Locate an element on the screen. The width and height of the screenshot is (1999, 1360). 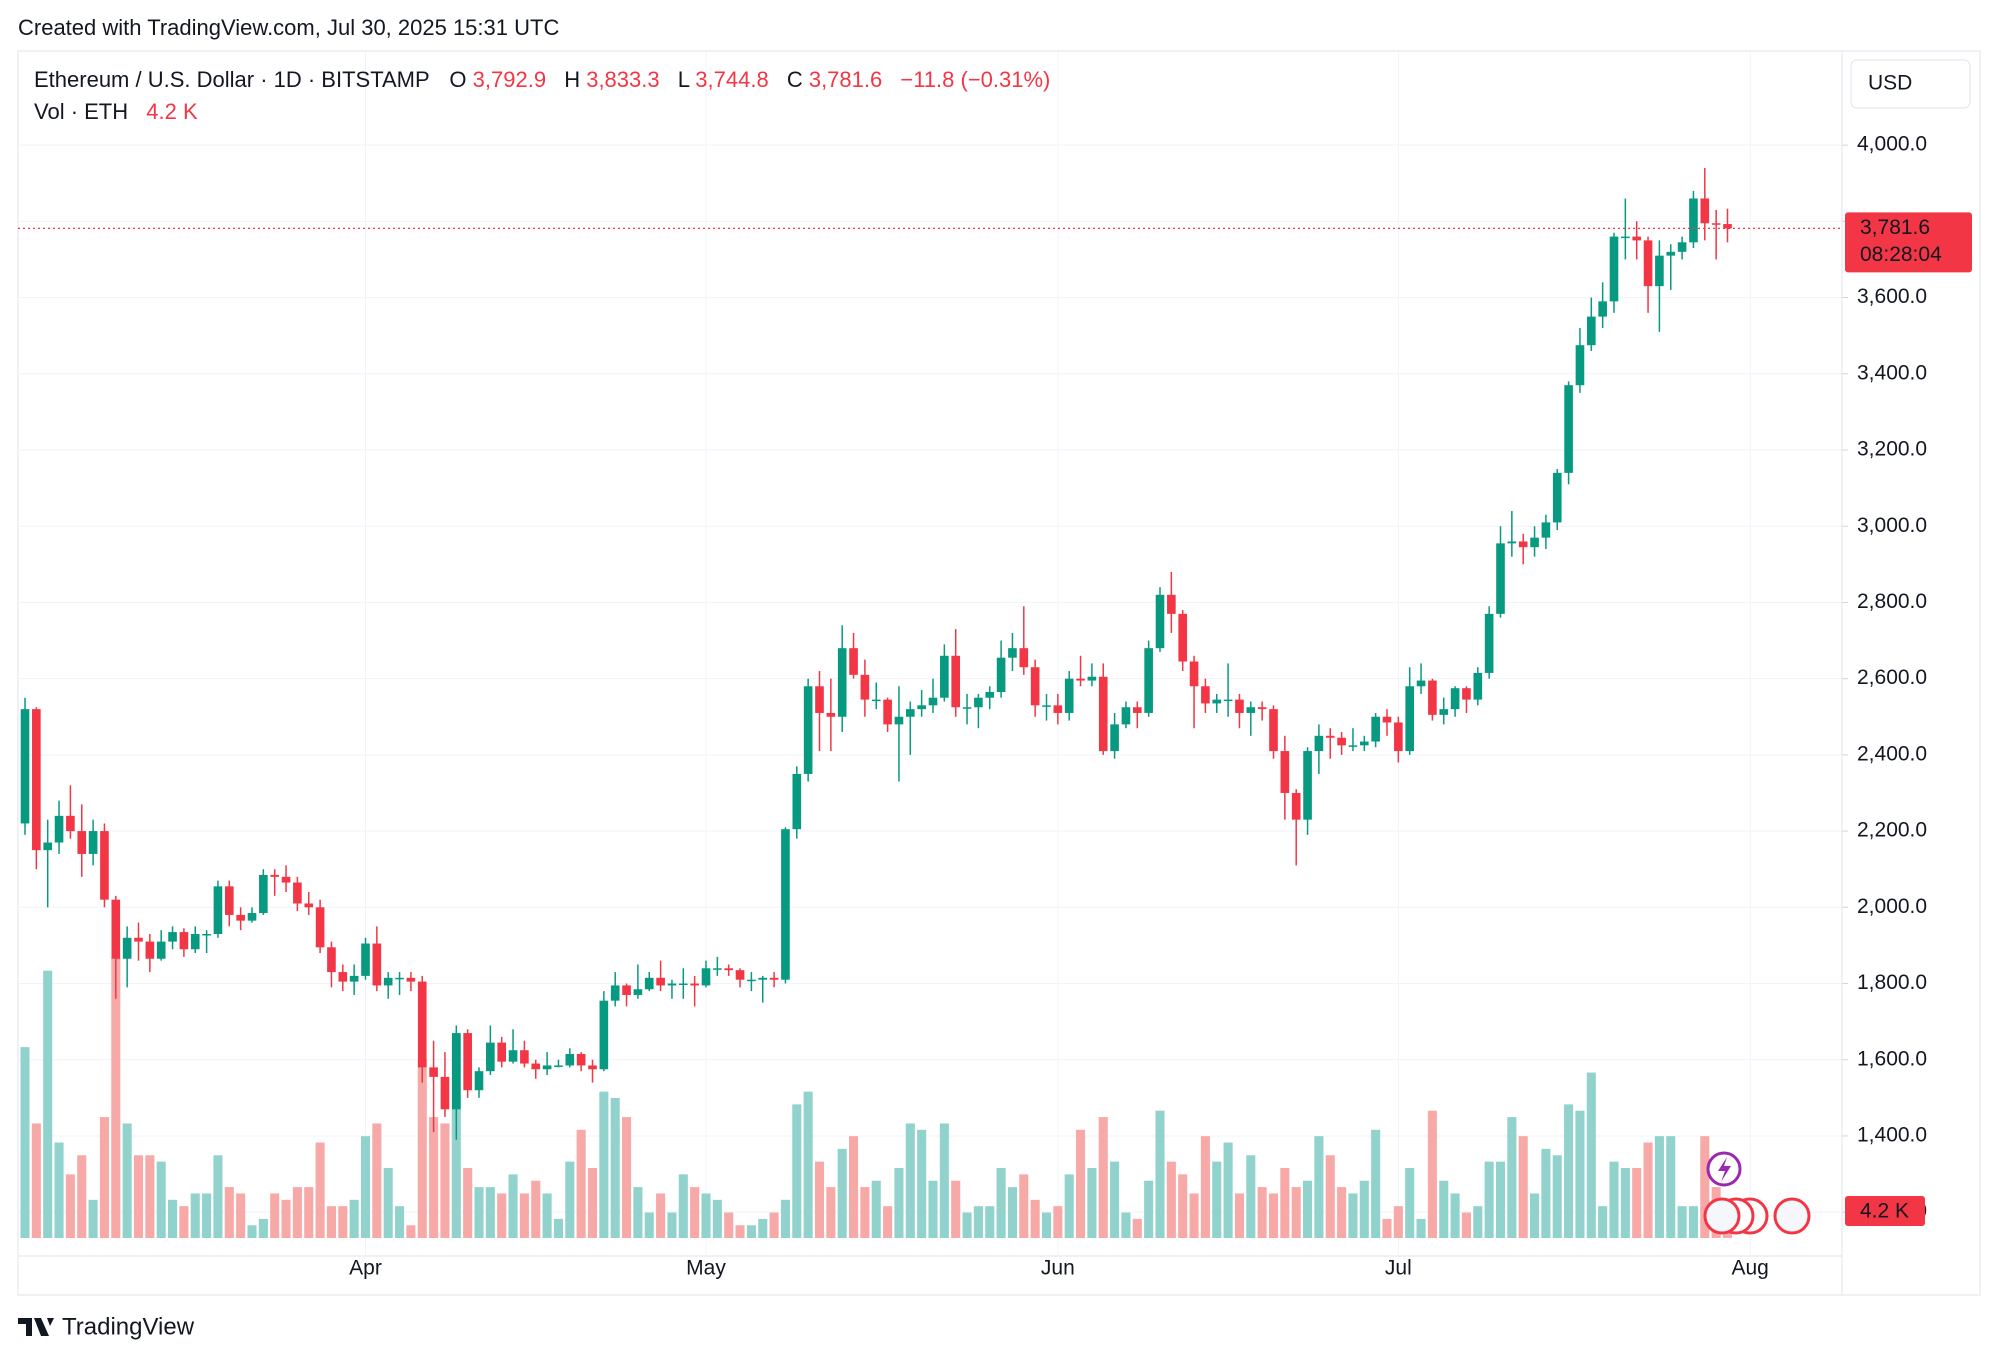
volume-badge-label: 4.2 K is located at coordinates (1884, 1211).